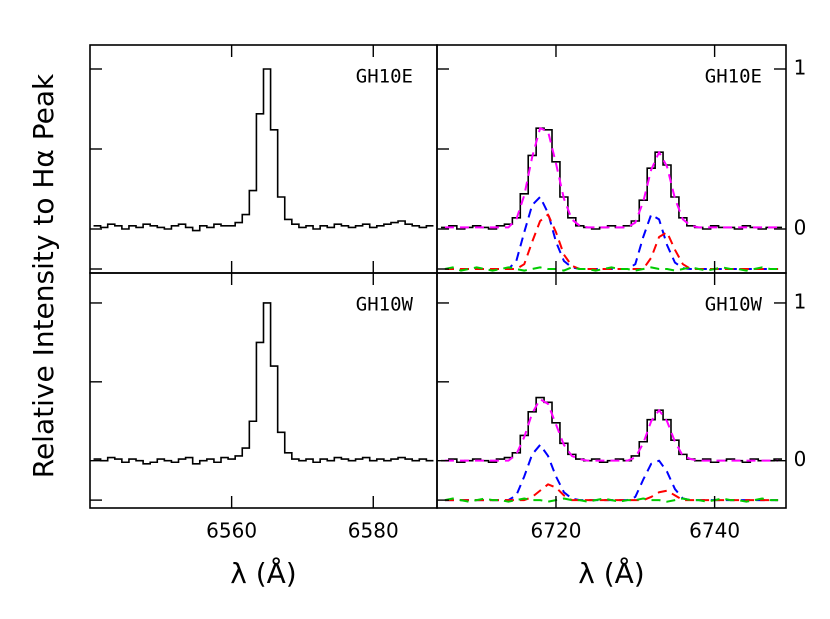  What do you see at coordinates (43, 275) in the screenshot?
I see `y-axis-label: Relative Intensity to Hα Peak` at bounding box center [43, 275].